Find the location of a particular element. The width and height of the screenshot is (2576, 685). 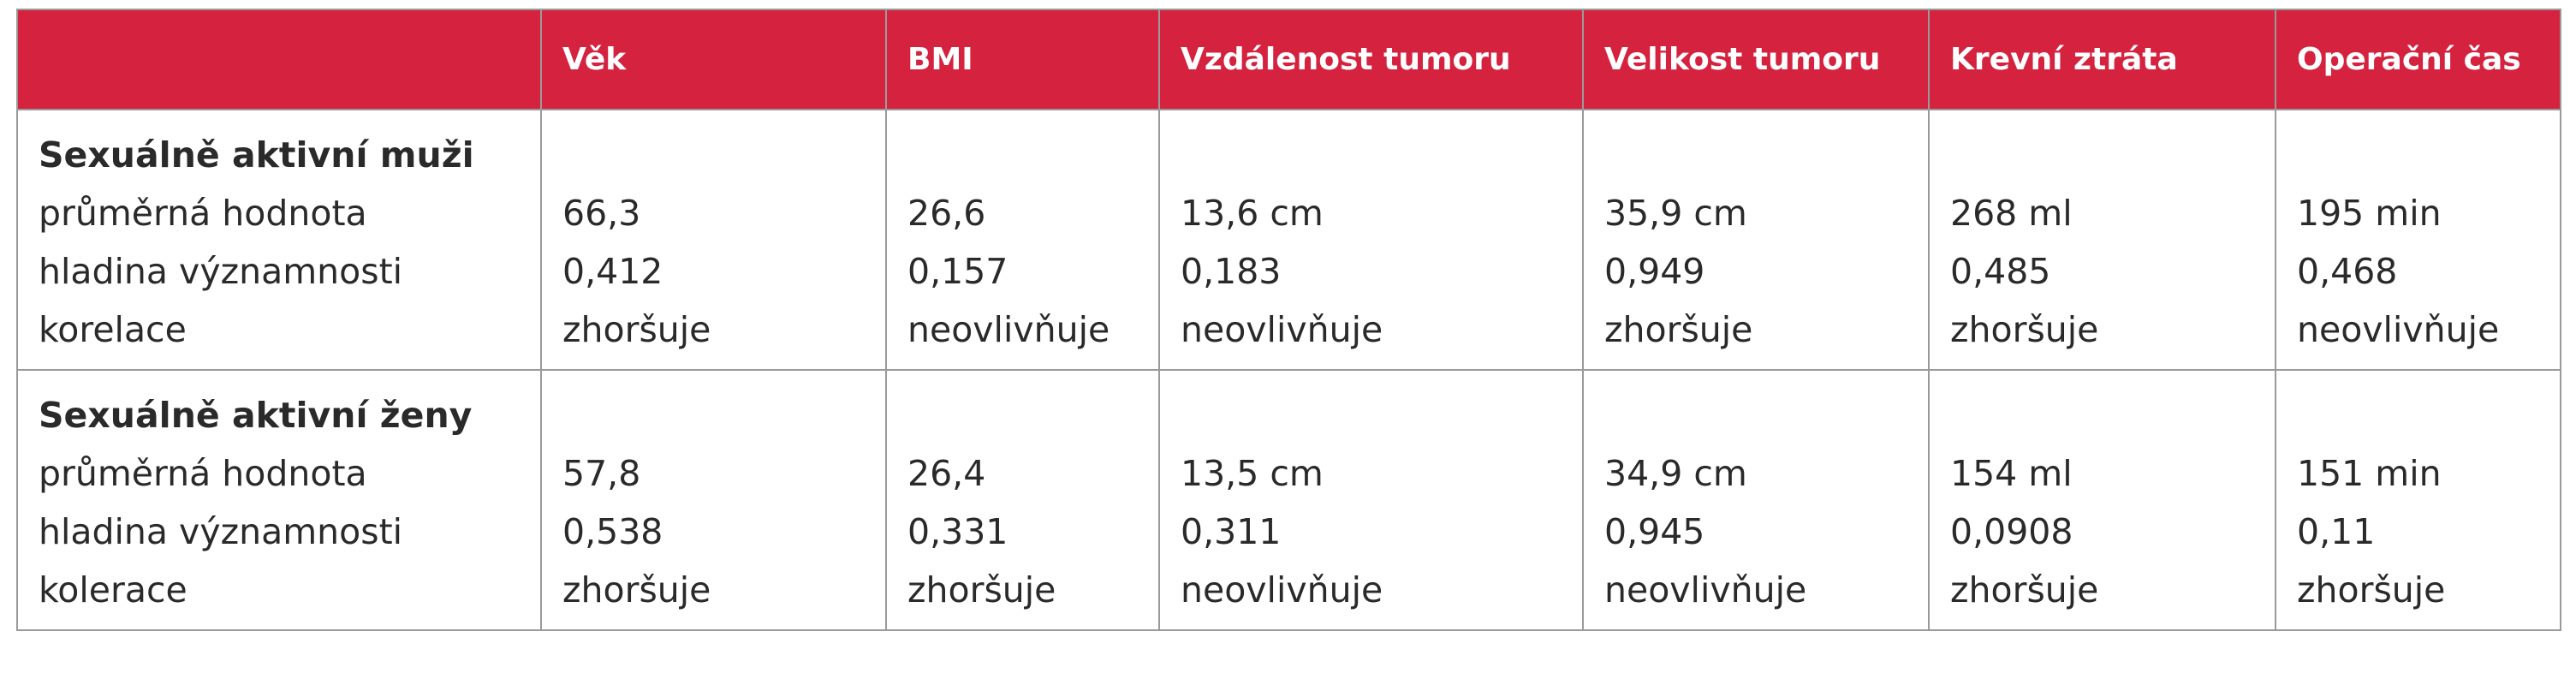

cell-value: 0,157 is located at coordinates (958, 271).